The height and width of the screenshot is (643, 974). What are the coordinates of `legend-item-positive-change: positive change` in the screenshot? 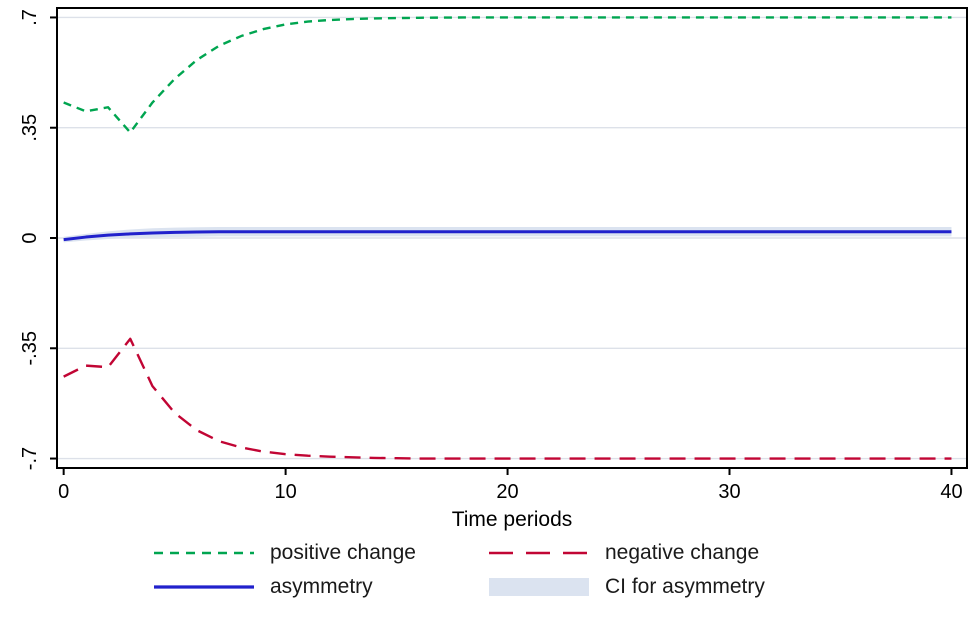 It's located at (319, 553).